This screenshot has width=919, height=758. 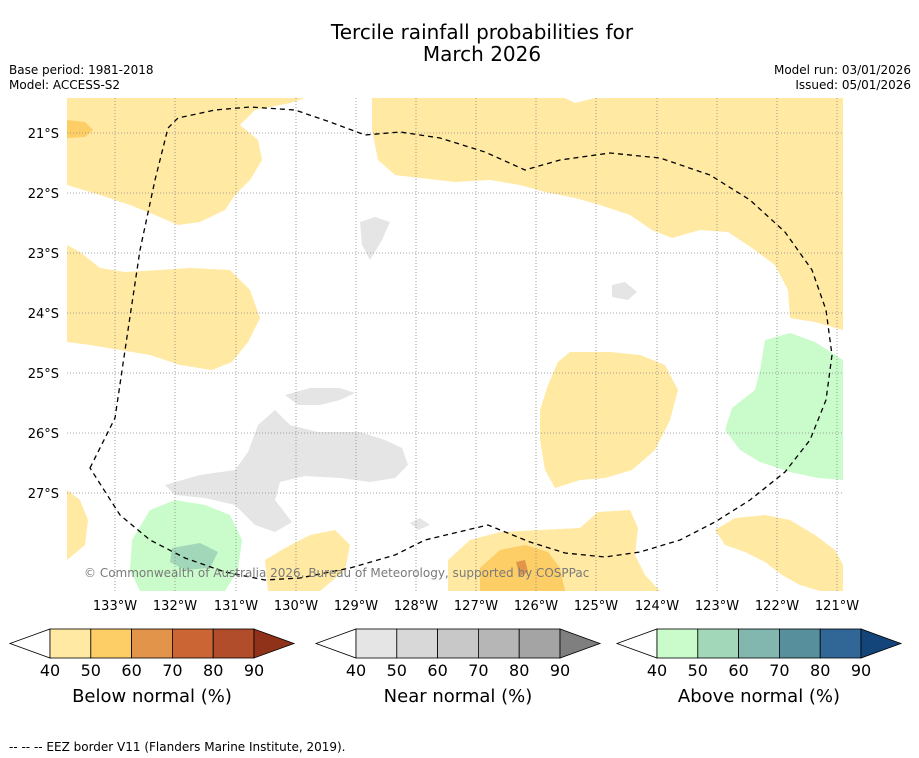 I want to click on colorbar-1: 40 50 60 70 80 90, so click(x=458, y=654).